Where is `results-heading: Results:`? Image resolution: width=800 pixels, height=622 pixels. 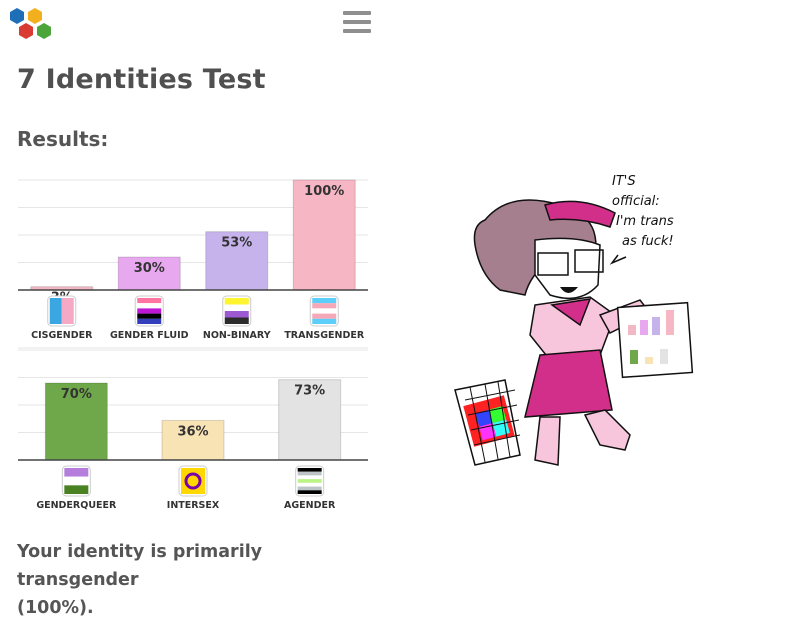 results-heading: Results: is located at coordinates (63, 139).